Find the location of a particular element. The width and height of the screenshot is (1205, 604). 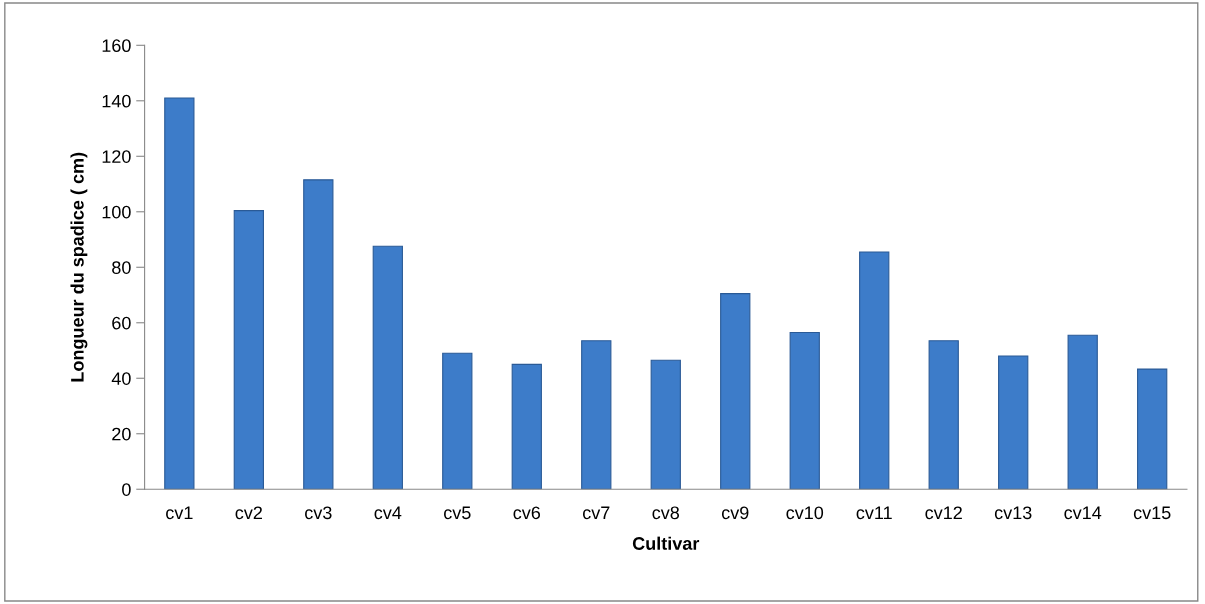

x-tick-label: cv13 is located at coordinates (1013, 513).